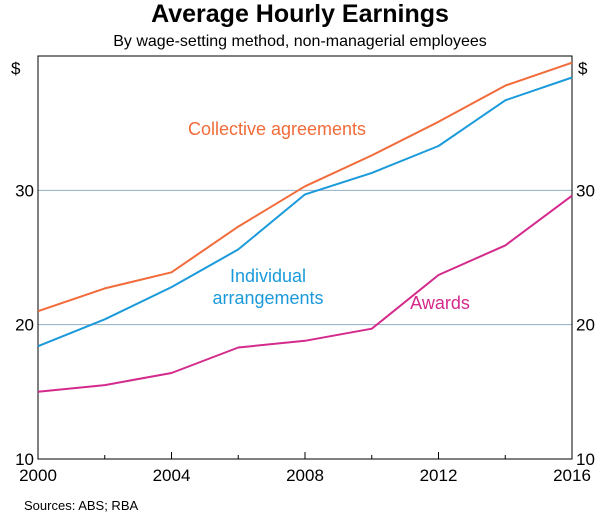 The width and height of the screenshot is (600, 520). I want to click on y-tick-label-left-0: 10, so click(24, 459).